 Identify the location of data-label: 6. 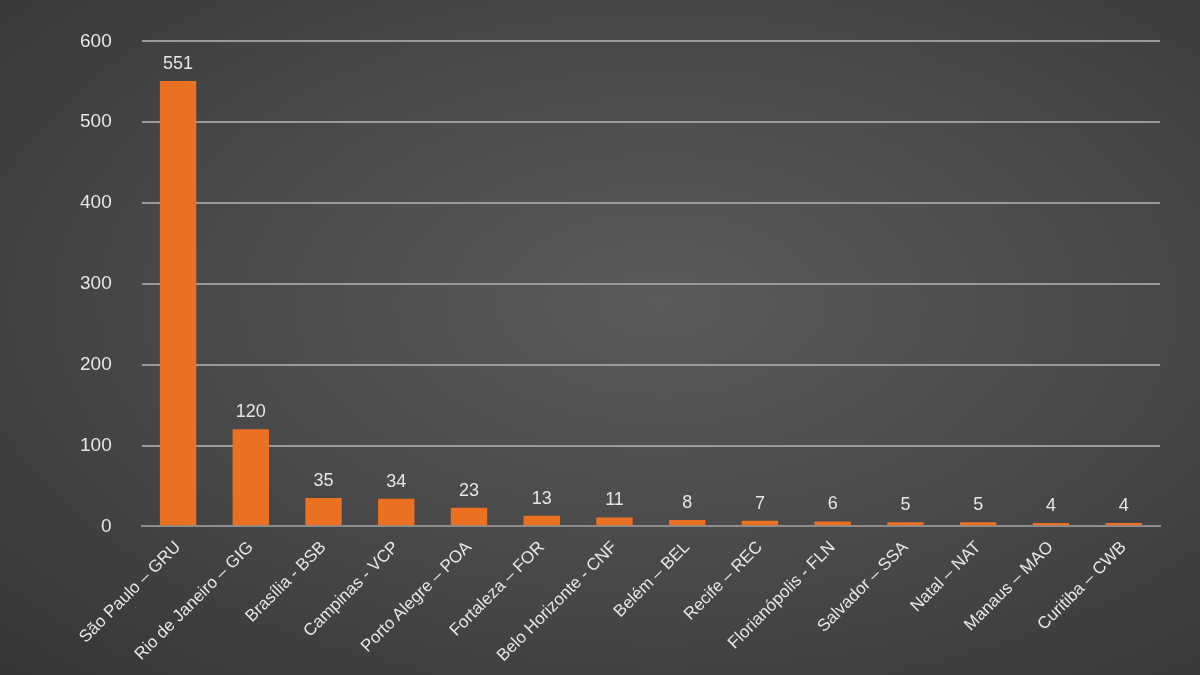
(832, 503).